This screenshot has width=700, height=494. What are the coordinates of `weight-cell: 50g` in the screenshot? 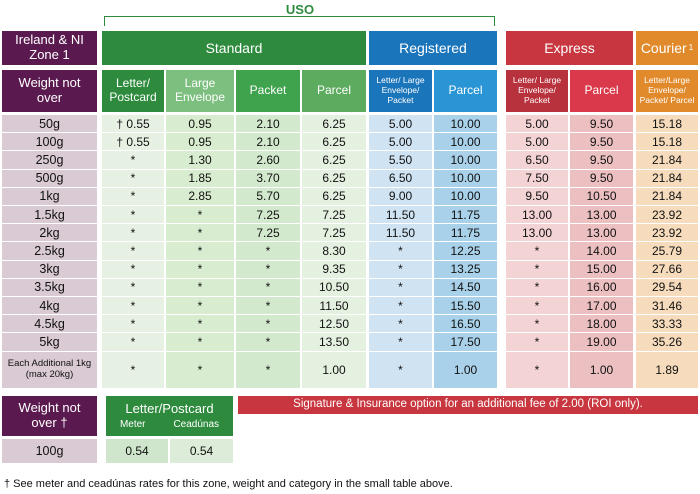 It's located at (49, 124).